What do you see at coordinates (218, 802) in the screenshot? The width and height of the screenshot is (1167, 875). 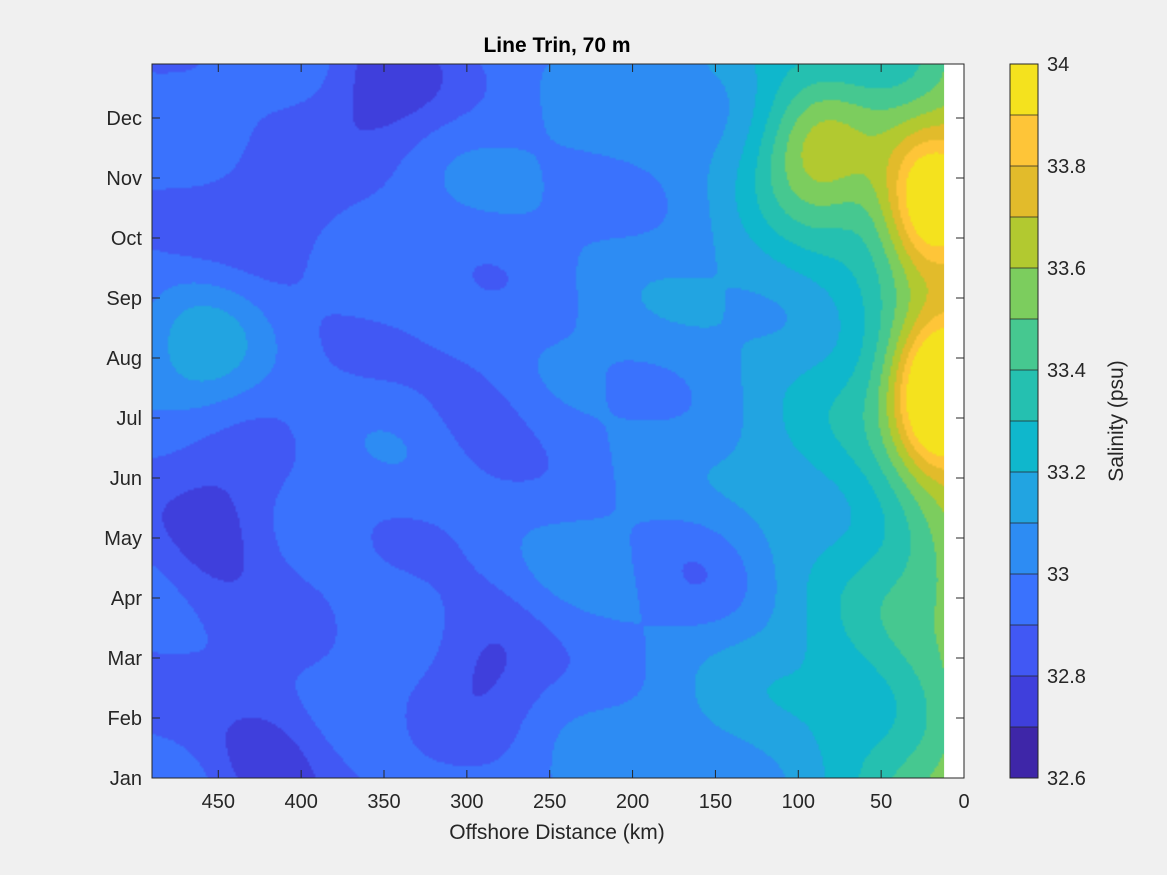 I see `x-tick-label: 450` at bounding box center [218, 802].